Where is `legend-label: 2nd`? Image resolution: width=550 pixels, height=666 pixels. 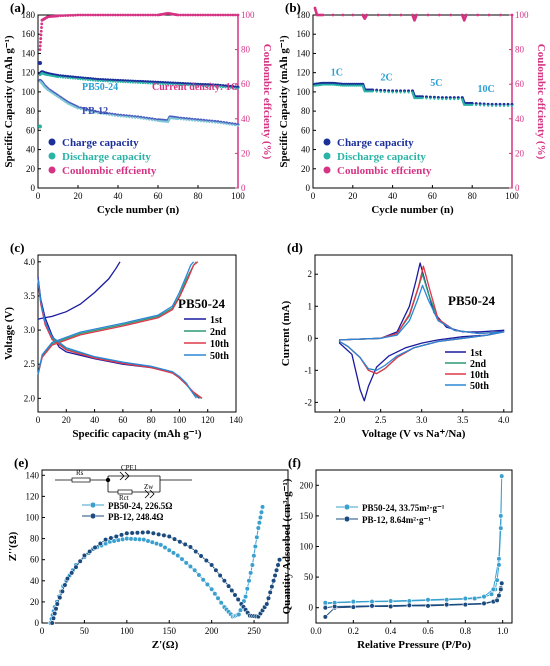 legend-label: 2nd is located at coordinates (218, 332).